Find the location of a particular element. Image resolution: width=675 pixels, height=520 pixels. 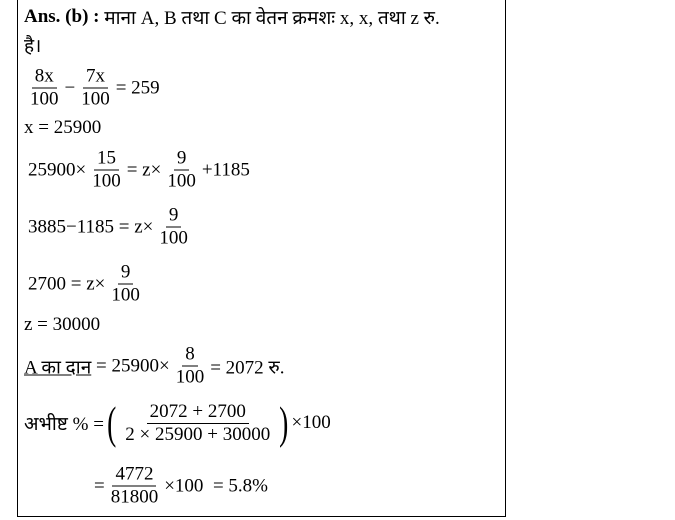

numerator: 8 is located at coordinates (190, 355).